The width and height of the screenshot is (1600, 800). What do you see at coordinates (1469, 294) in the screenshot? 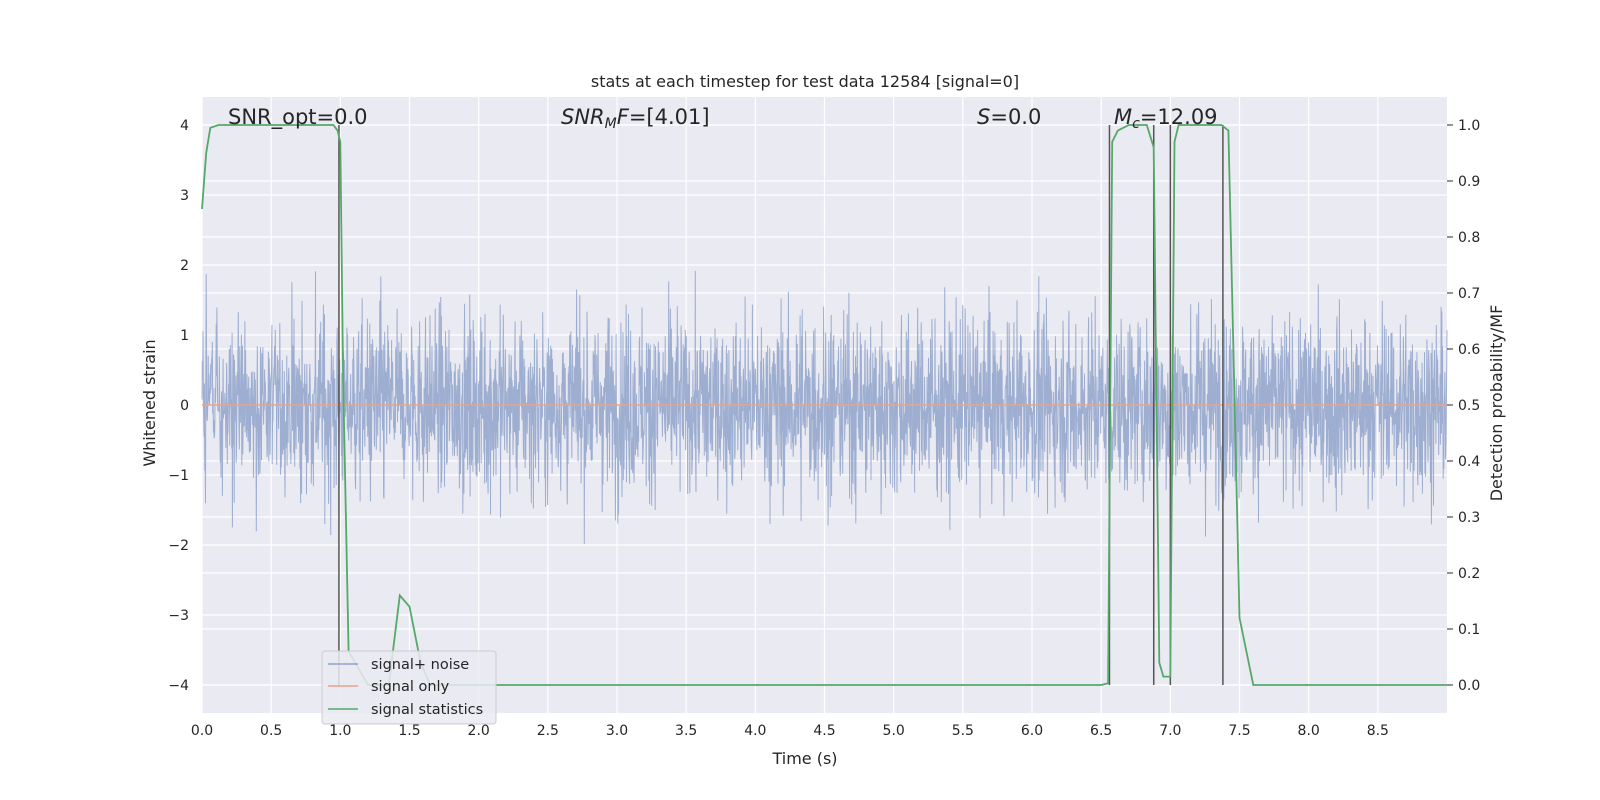
I see `y2-tick-label: 0.7` at bounding box center [1469, 294].